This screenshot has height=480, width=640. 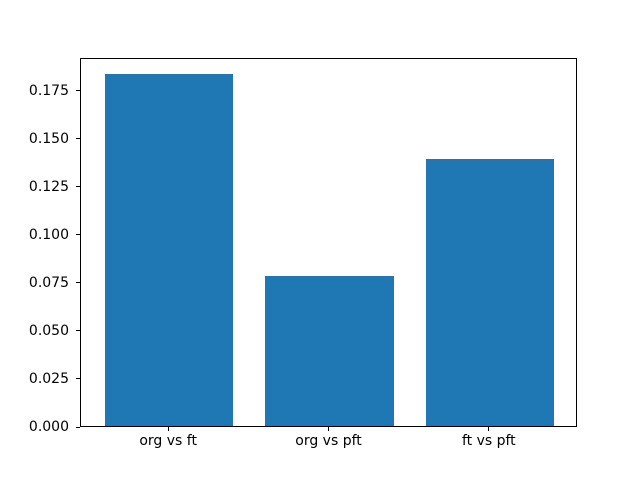 What do you see at coordinates (168, 441) in the screenshot?
I see `x-axis-tick-label: org vs ft` at bounding box center [168, 441].